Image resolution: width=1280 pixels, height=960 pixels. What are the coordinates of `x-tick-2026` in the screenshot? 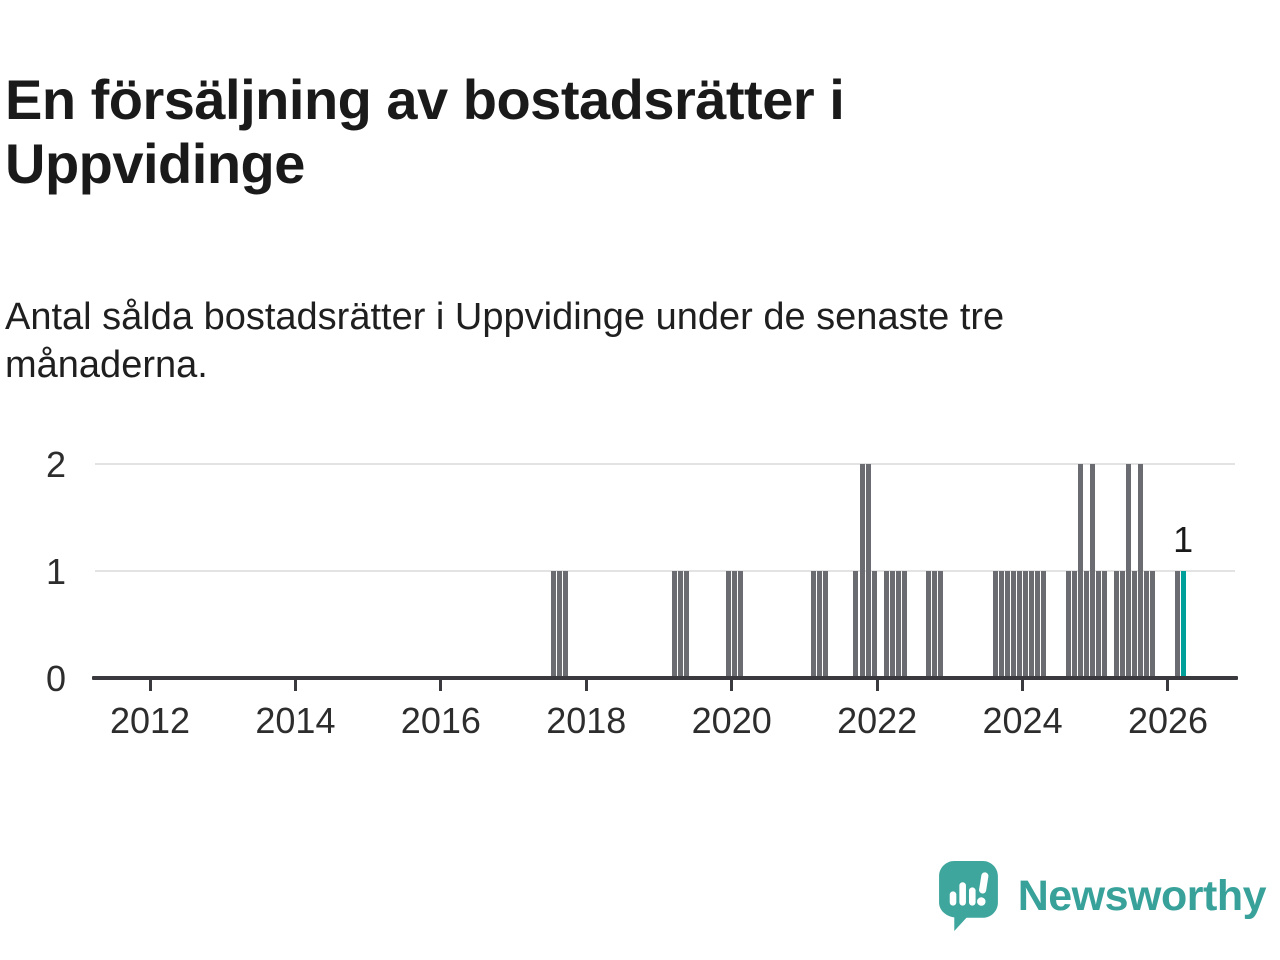 It's located at (1168, 684).